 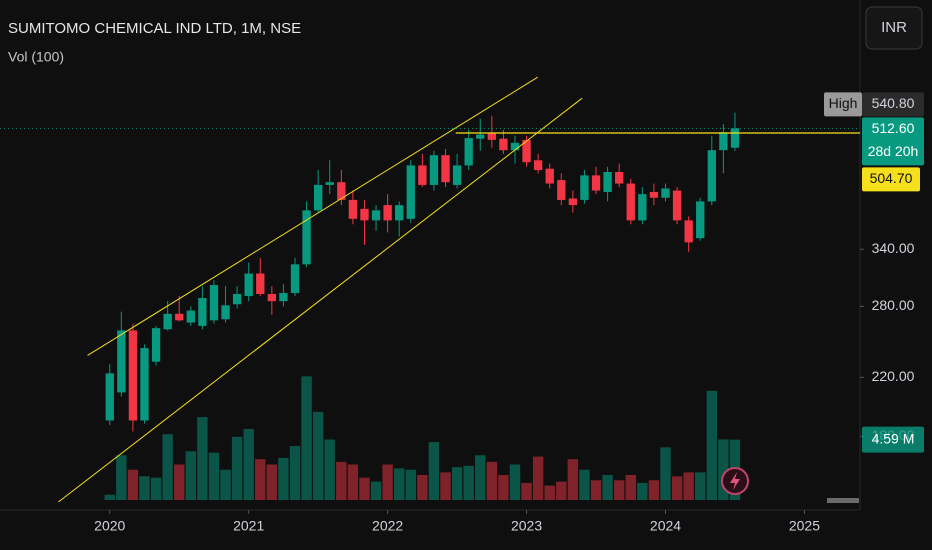 What do you see at coordinates (843, 103) in the screenshot?
I see `high-tag-label: High` at bounding box center [843, 103].